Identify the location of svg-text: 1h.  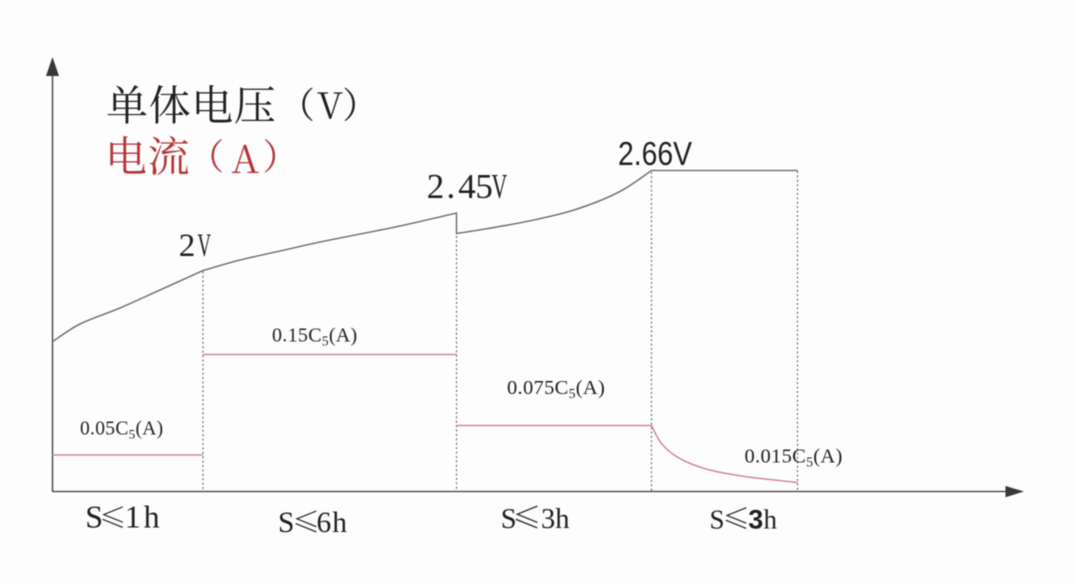
(144, 517).